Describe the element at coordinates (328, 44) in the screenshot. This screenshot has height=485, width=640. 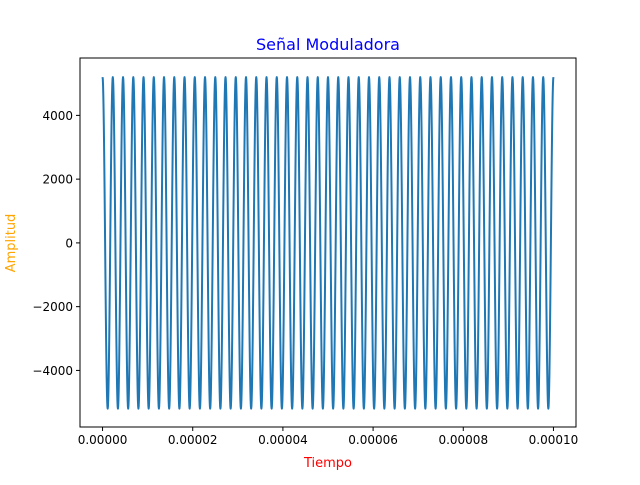
I see `chart-title: Señal Moduladora` at that location.